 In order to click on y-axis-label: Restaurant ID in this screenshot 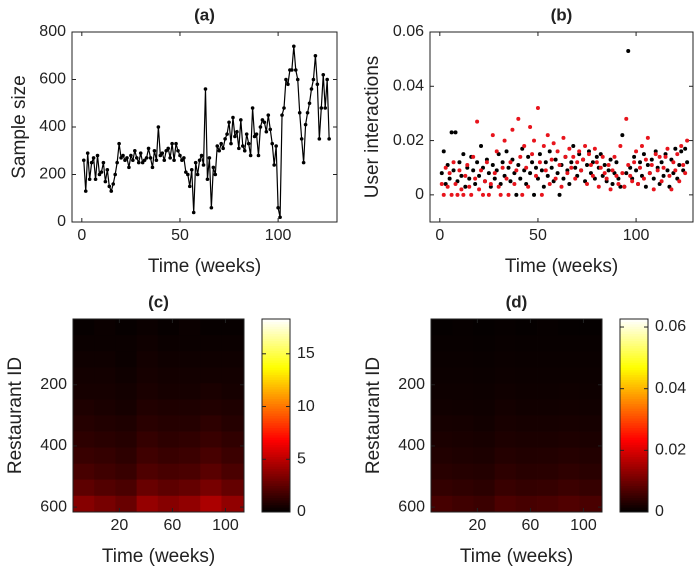, I will do `click(15, 415)`.